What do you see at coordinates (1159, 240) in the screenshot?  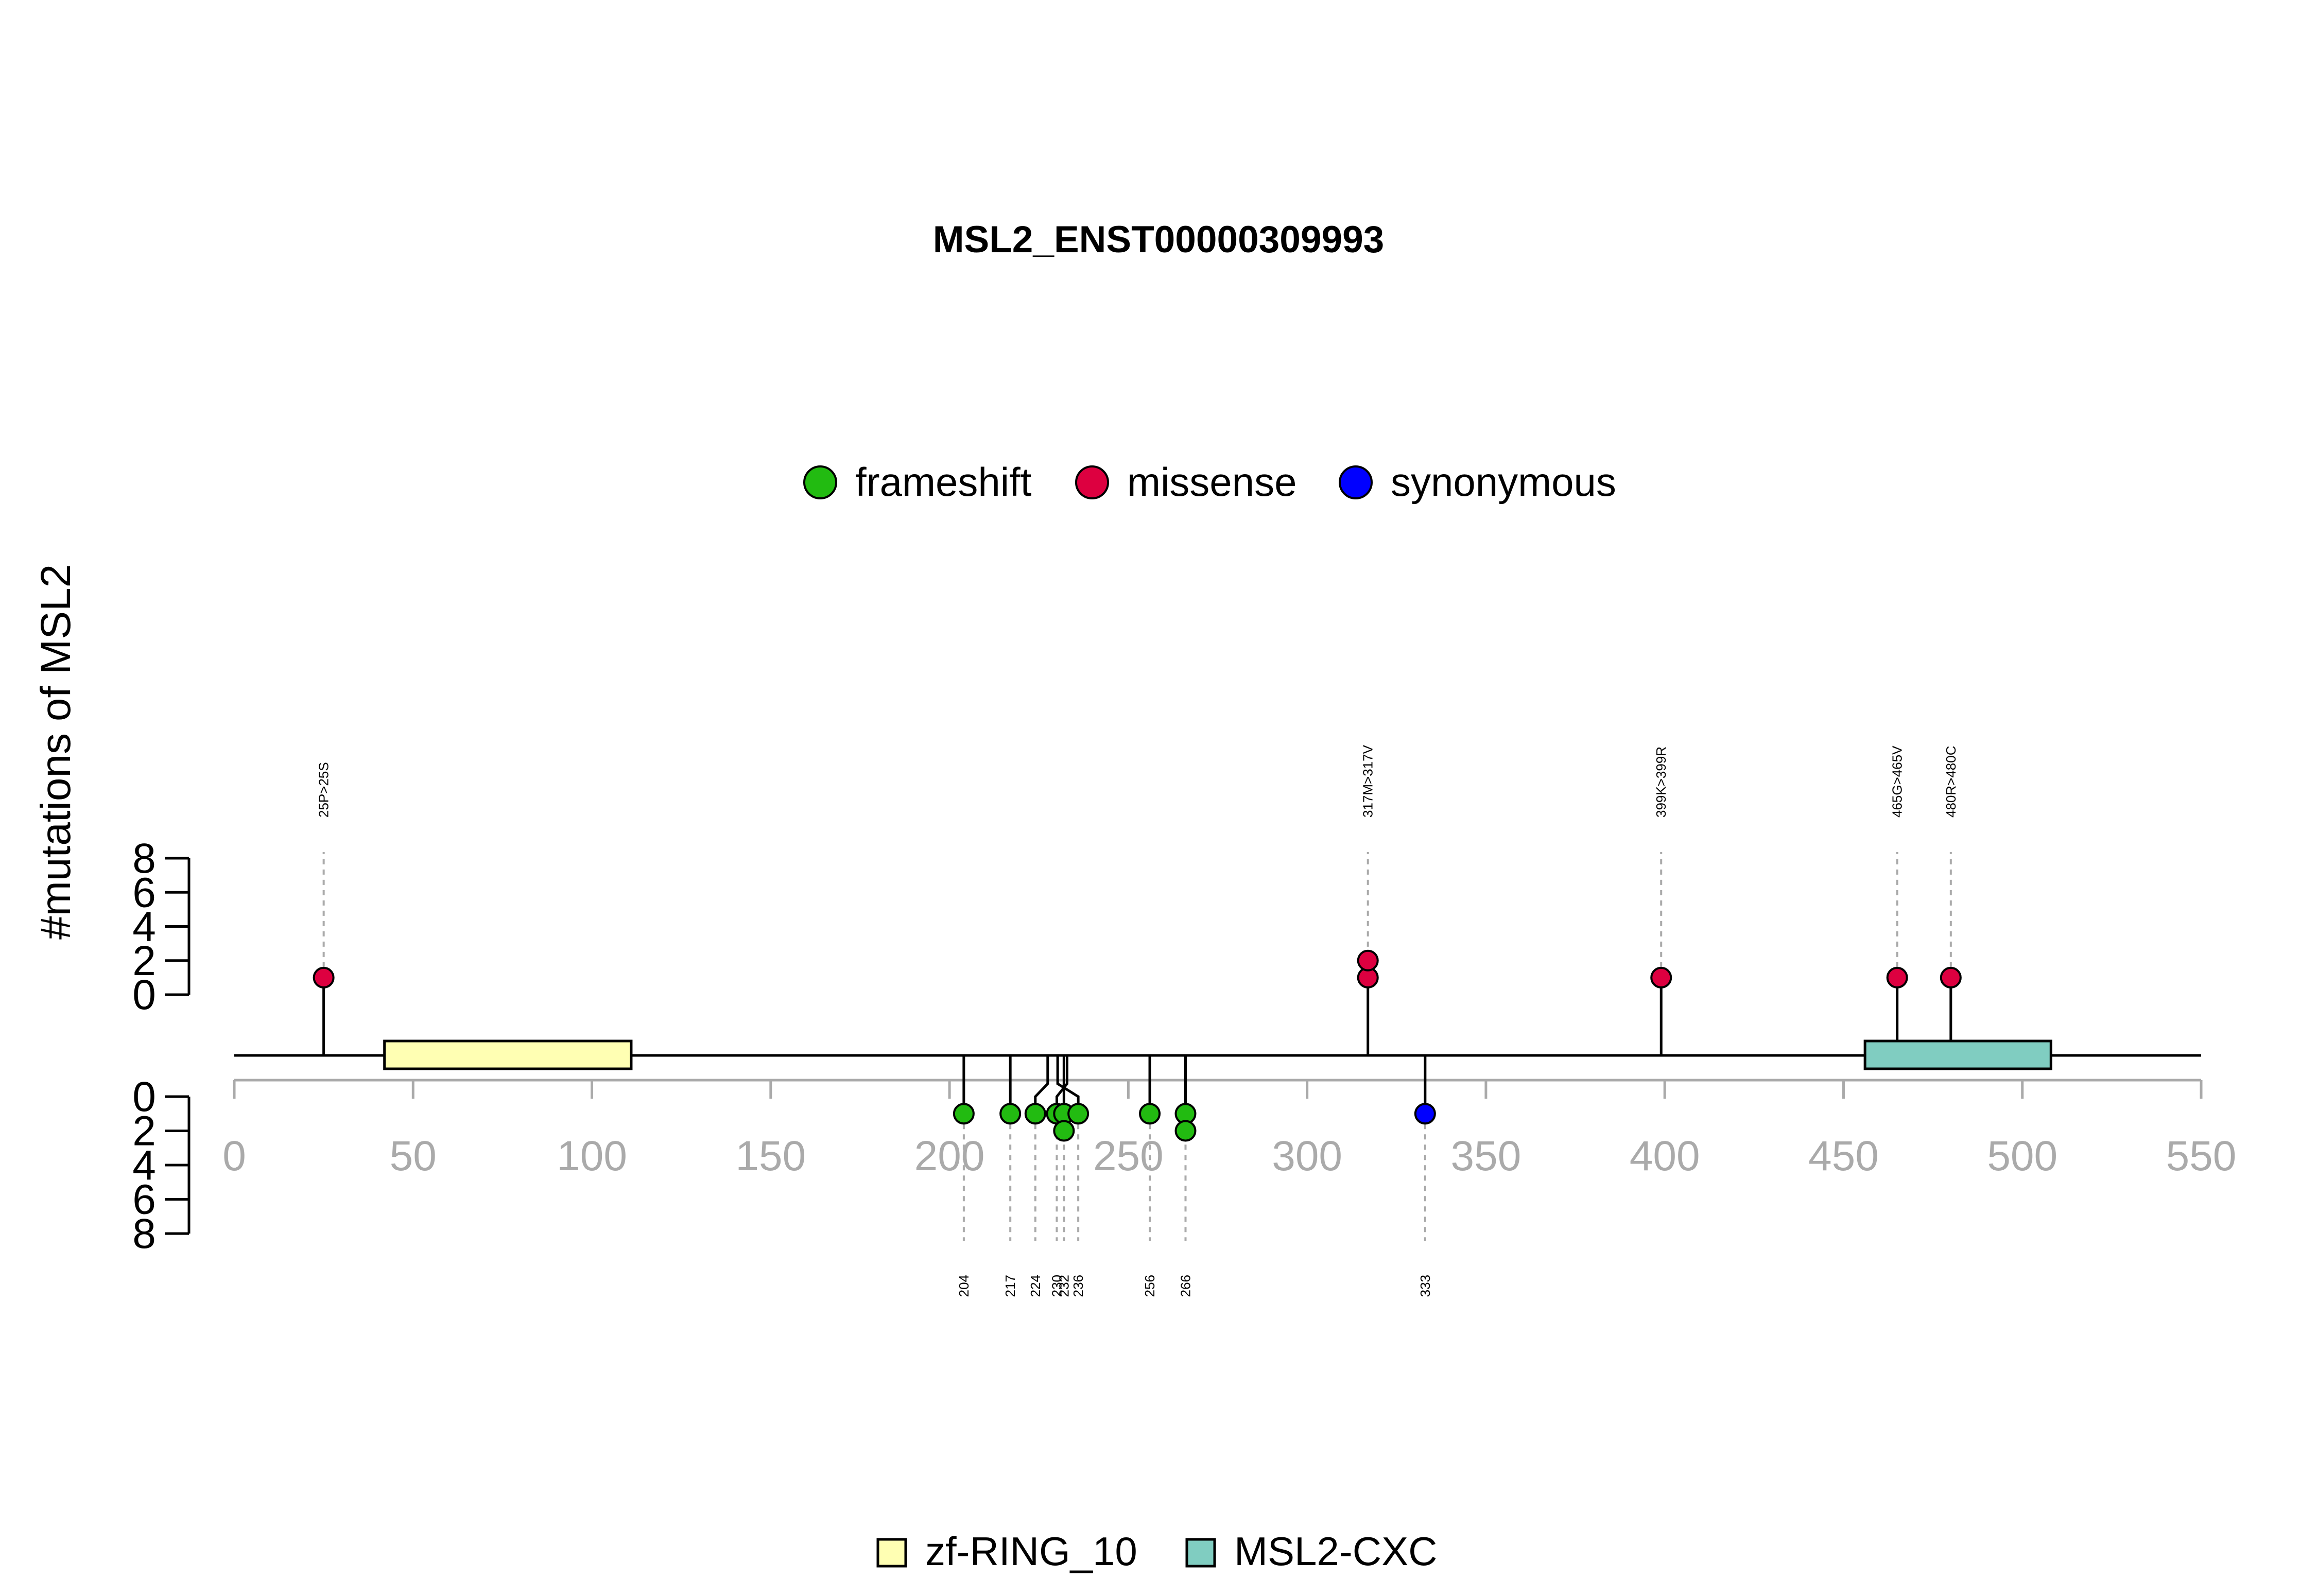 I see `chart-title: MSL2_ENST00000309993` at bounding box center [1159, 240].